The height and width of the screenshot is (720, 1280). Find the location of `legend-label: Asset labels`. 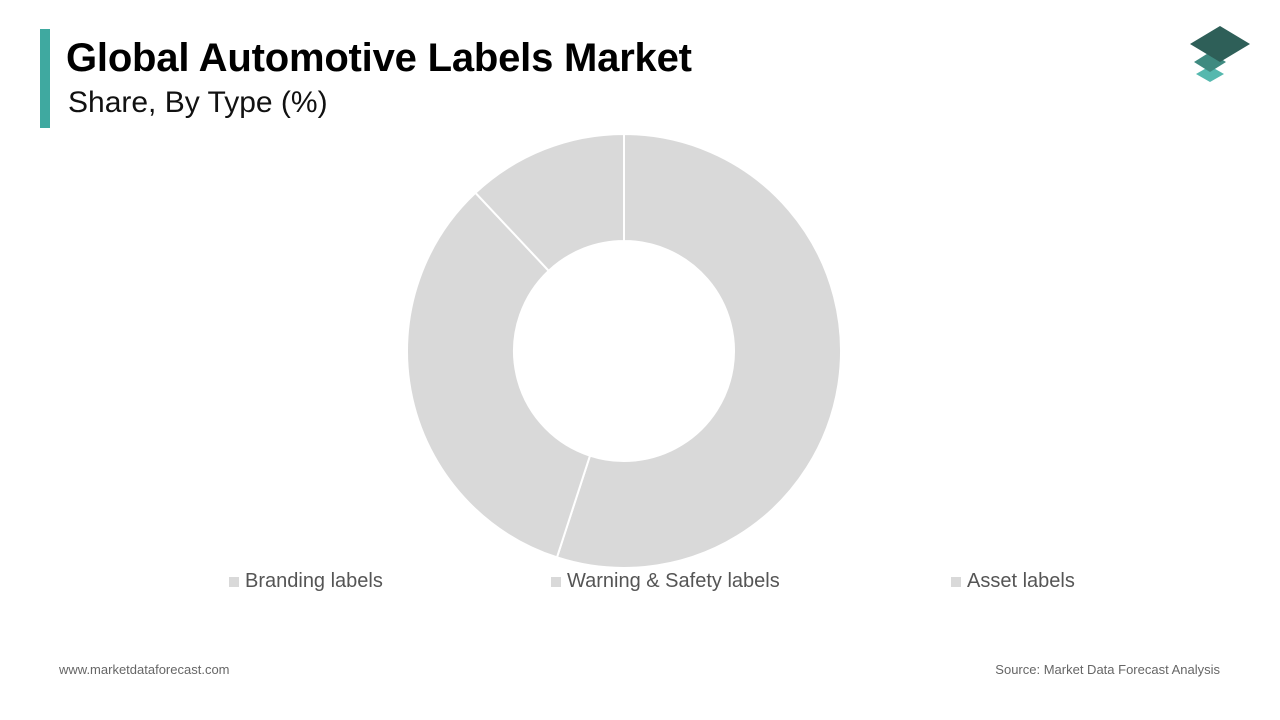

legend-label: Asset labels is located at coordinates (1021, 581).